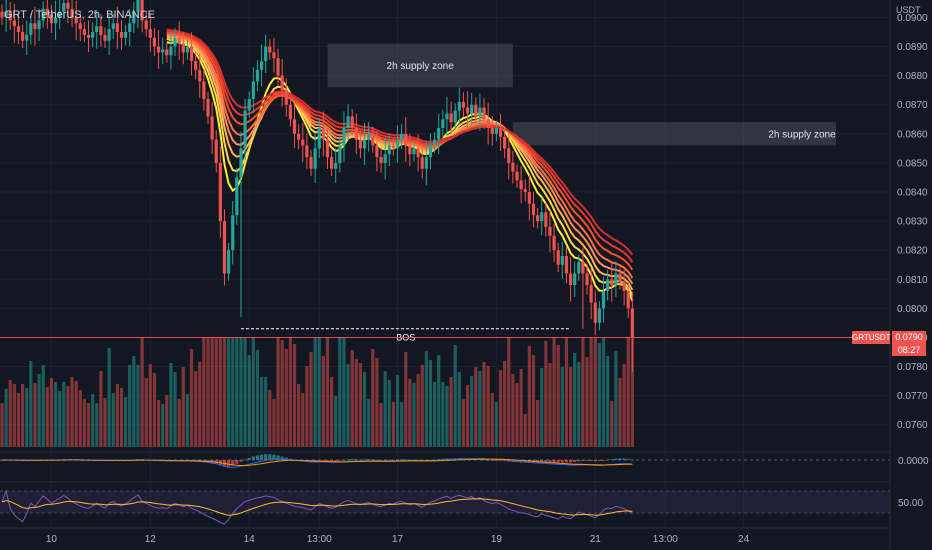 The height and width of the screenshot is (550, 932). Describe the element at coordinates (464, 459) in the screenshot. I see `macd-pane: 0.0000` at that location.